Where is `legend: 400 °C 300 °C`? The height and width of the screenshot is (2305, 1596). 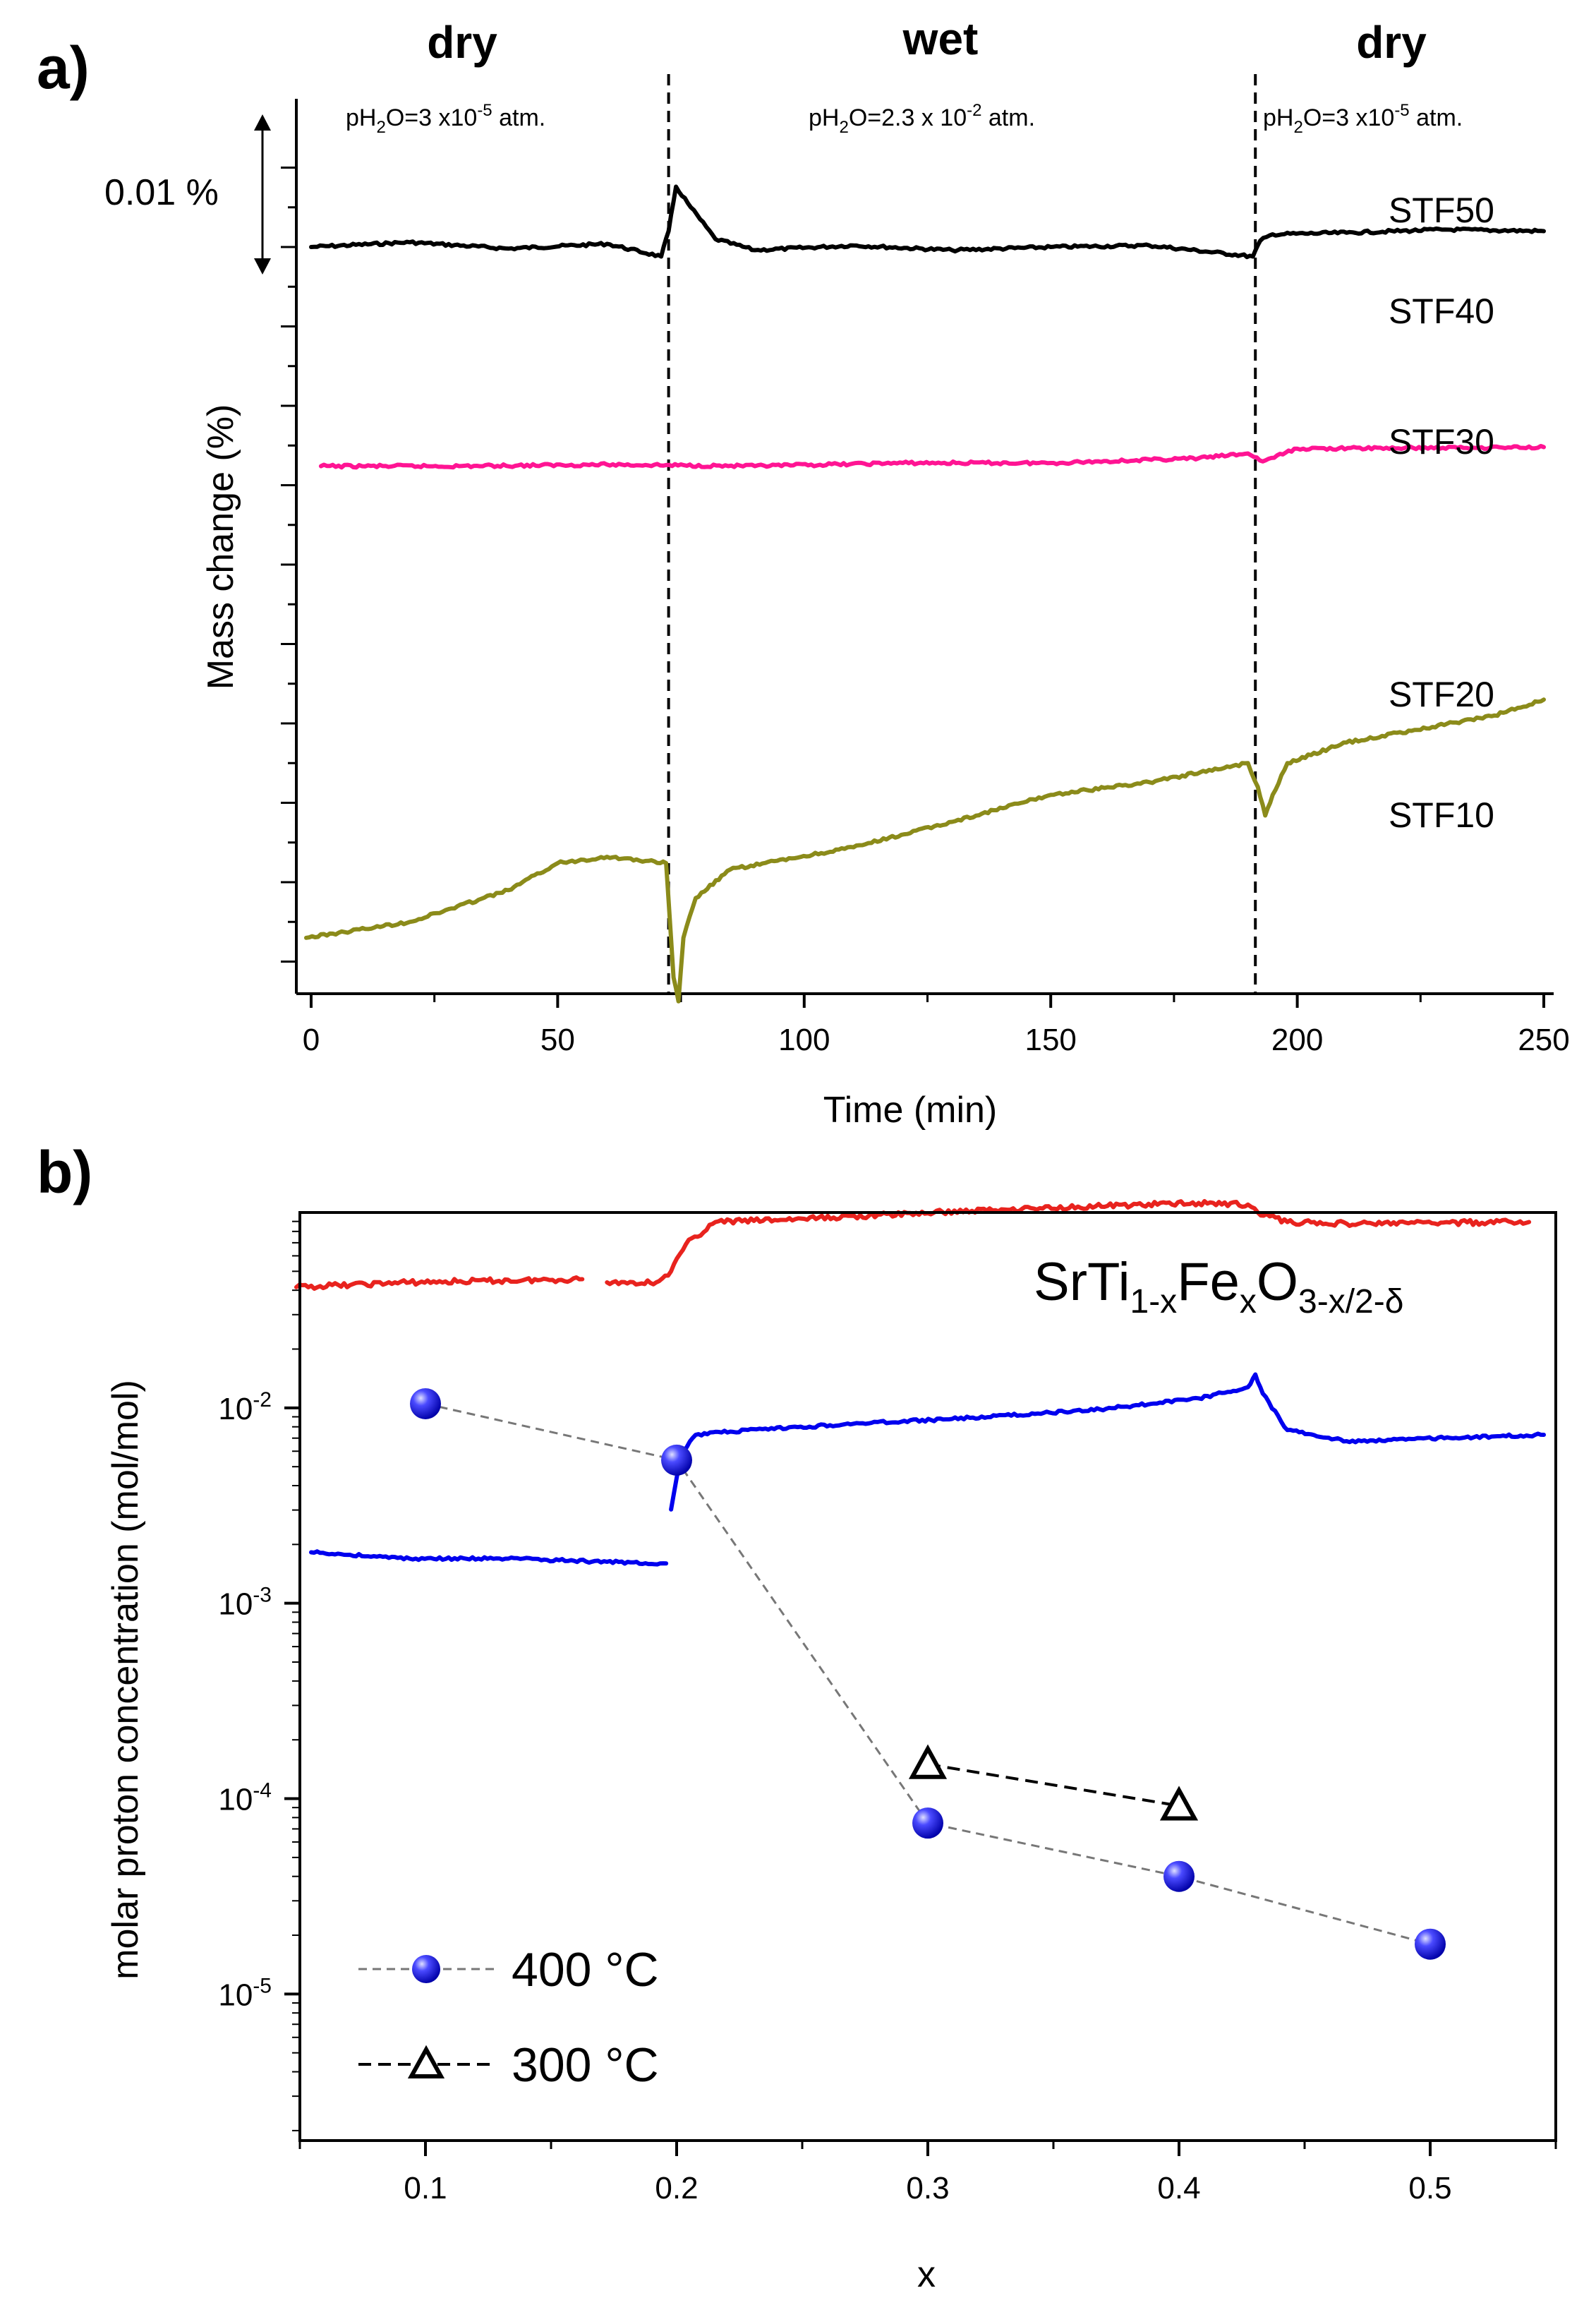
legend: 400 °C 300 °C is located at coordinates (508, 2018).